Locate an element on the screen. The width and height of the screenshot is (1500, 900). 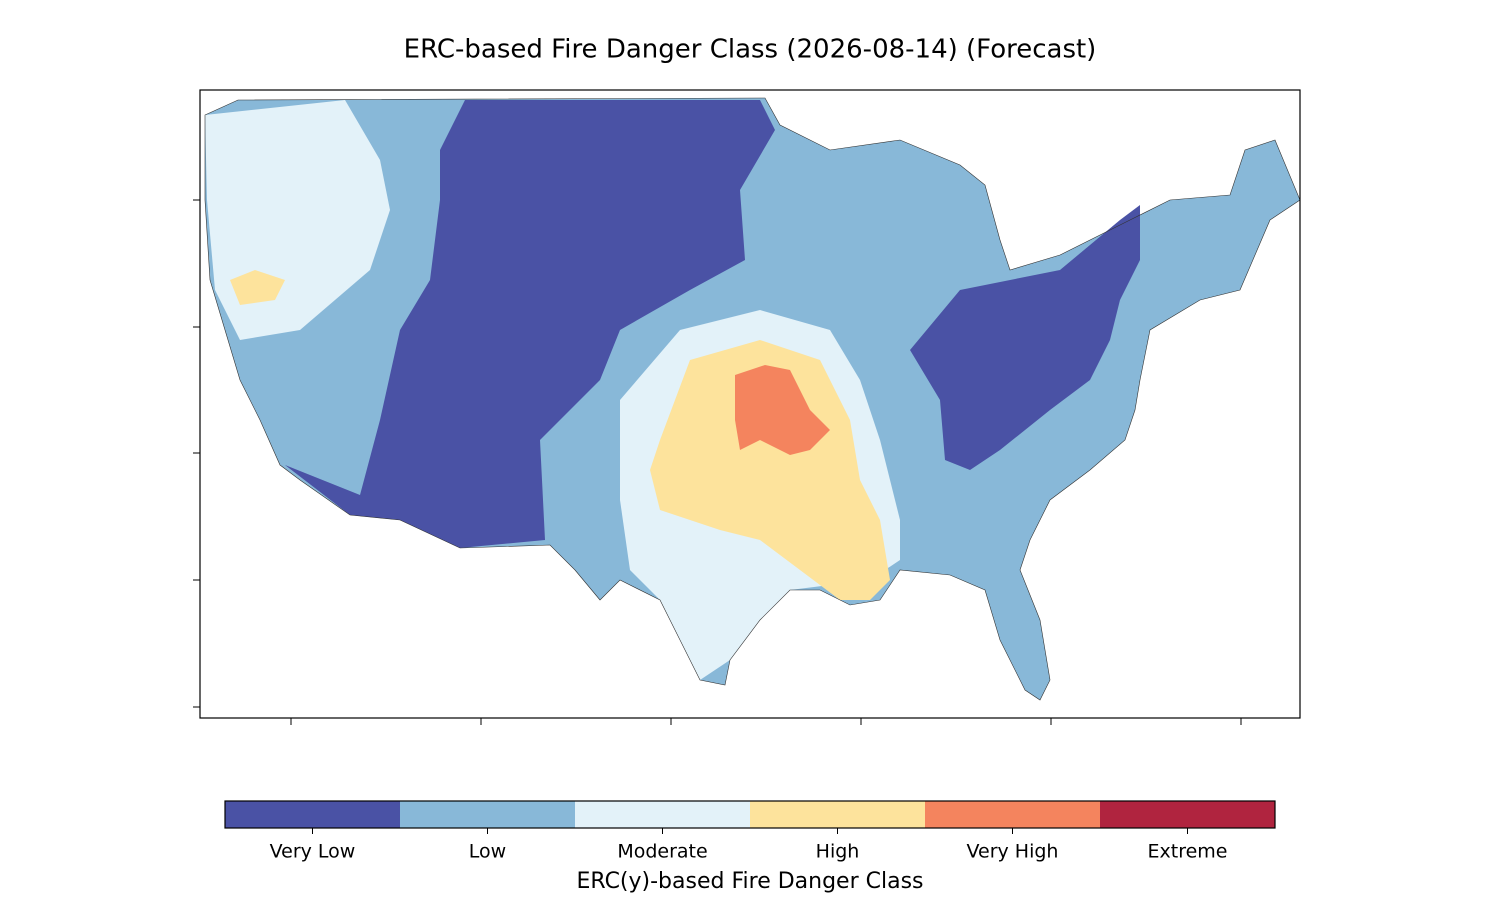
colorbar-tick-label: Low is located at coordinates (487, 852).